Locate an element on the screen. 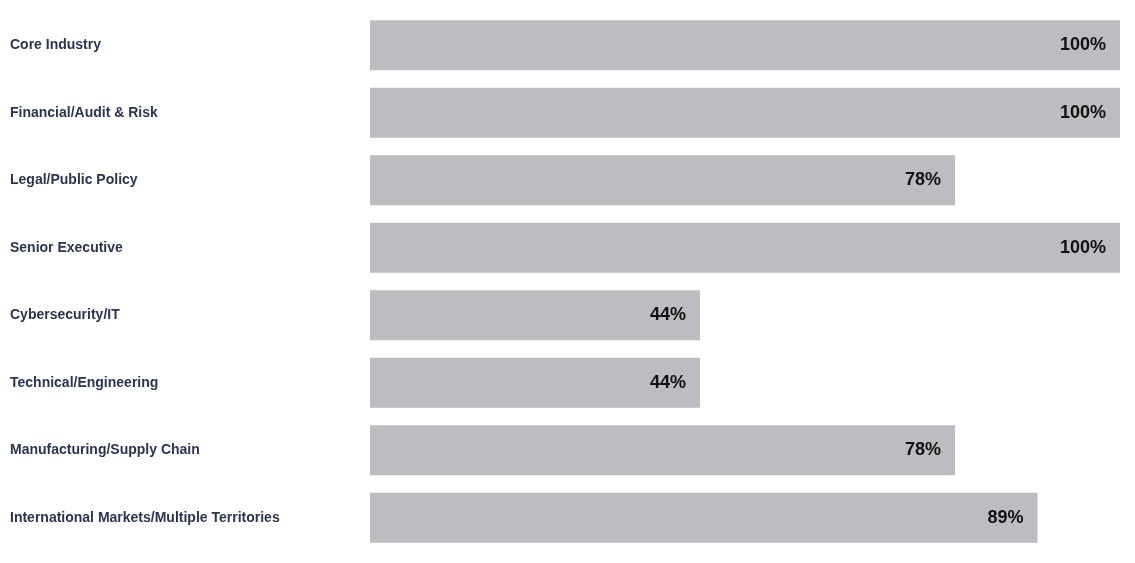 The height and width of the screenshot is (563, 1135). y-tick-label: Core Industry is located at coordinates (56, 44).